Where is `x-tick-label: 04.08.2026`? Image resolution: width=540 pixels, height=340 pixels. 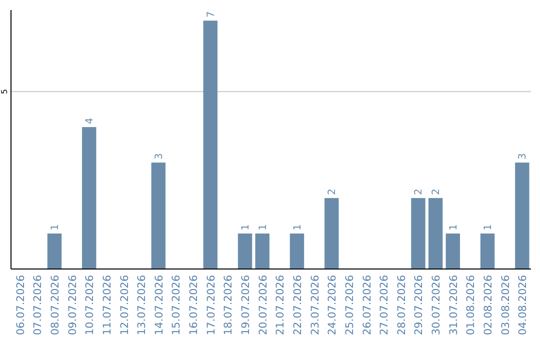
x-tick-label: 04.08.2026 is located at coordinates (523, 305).